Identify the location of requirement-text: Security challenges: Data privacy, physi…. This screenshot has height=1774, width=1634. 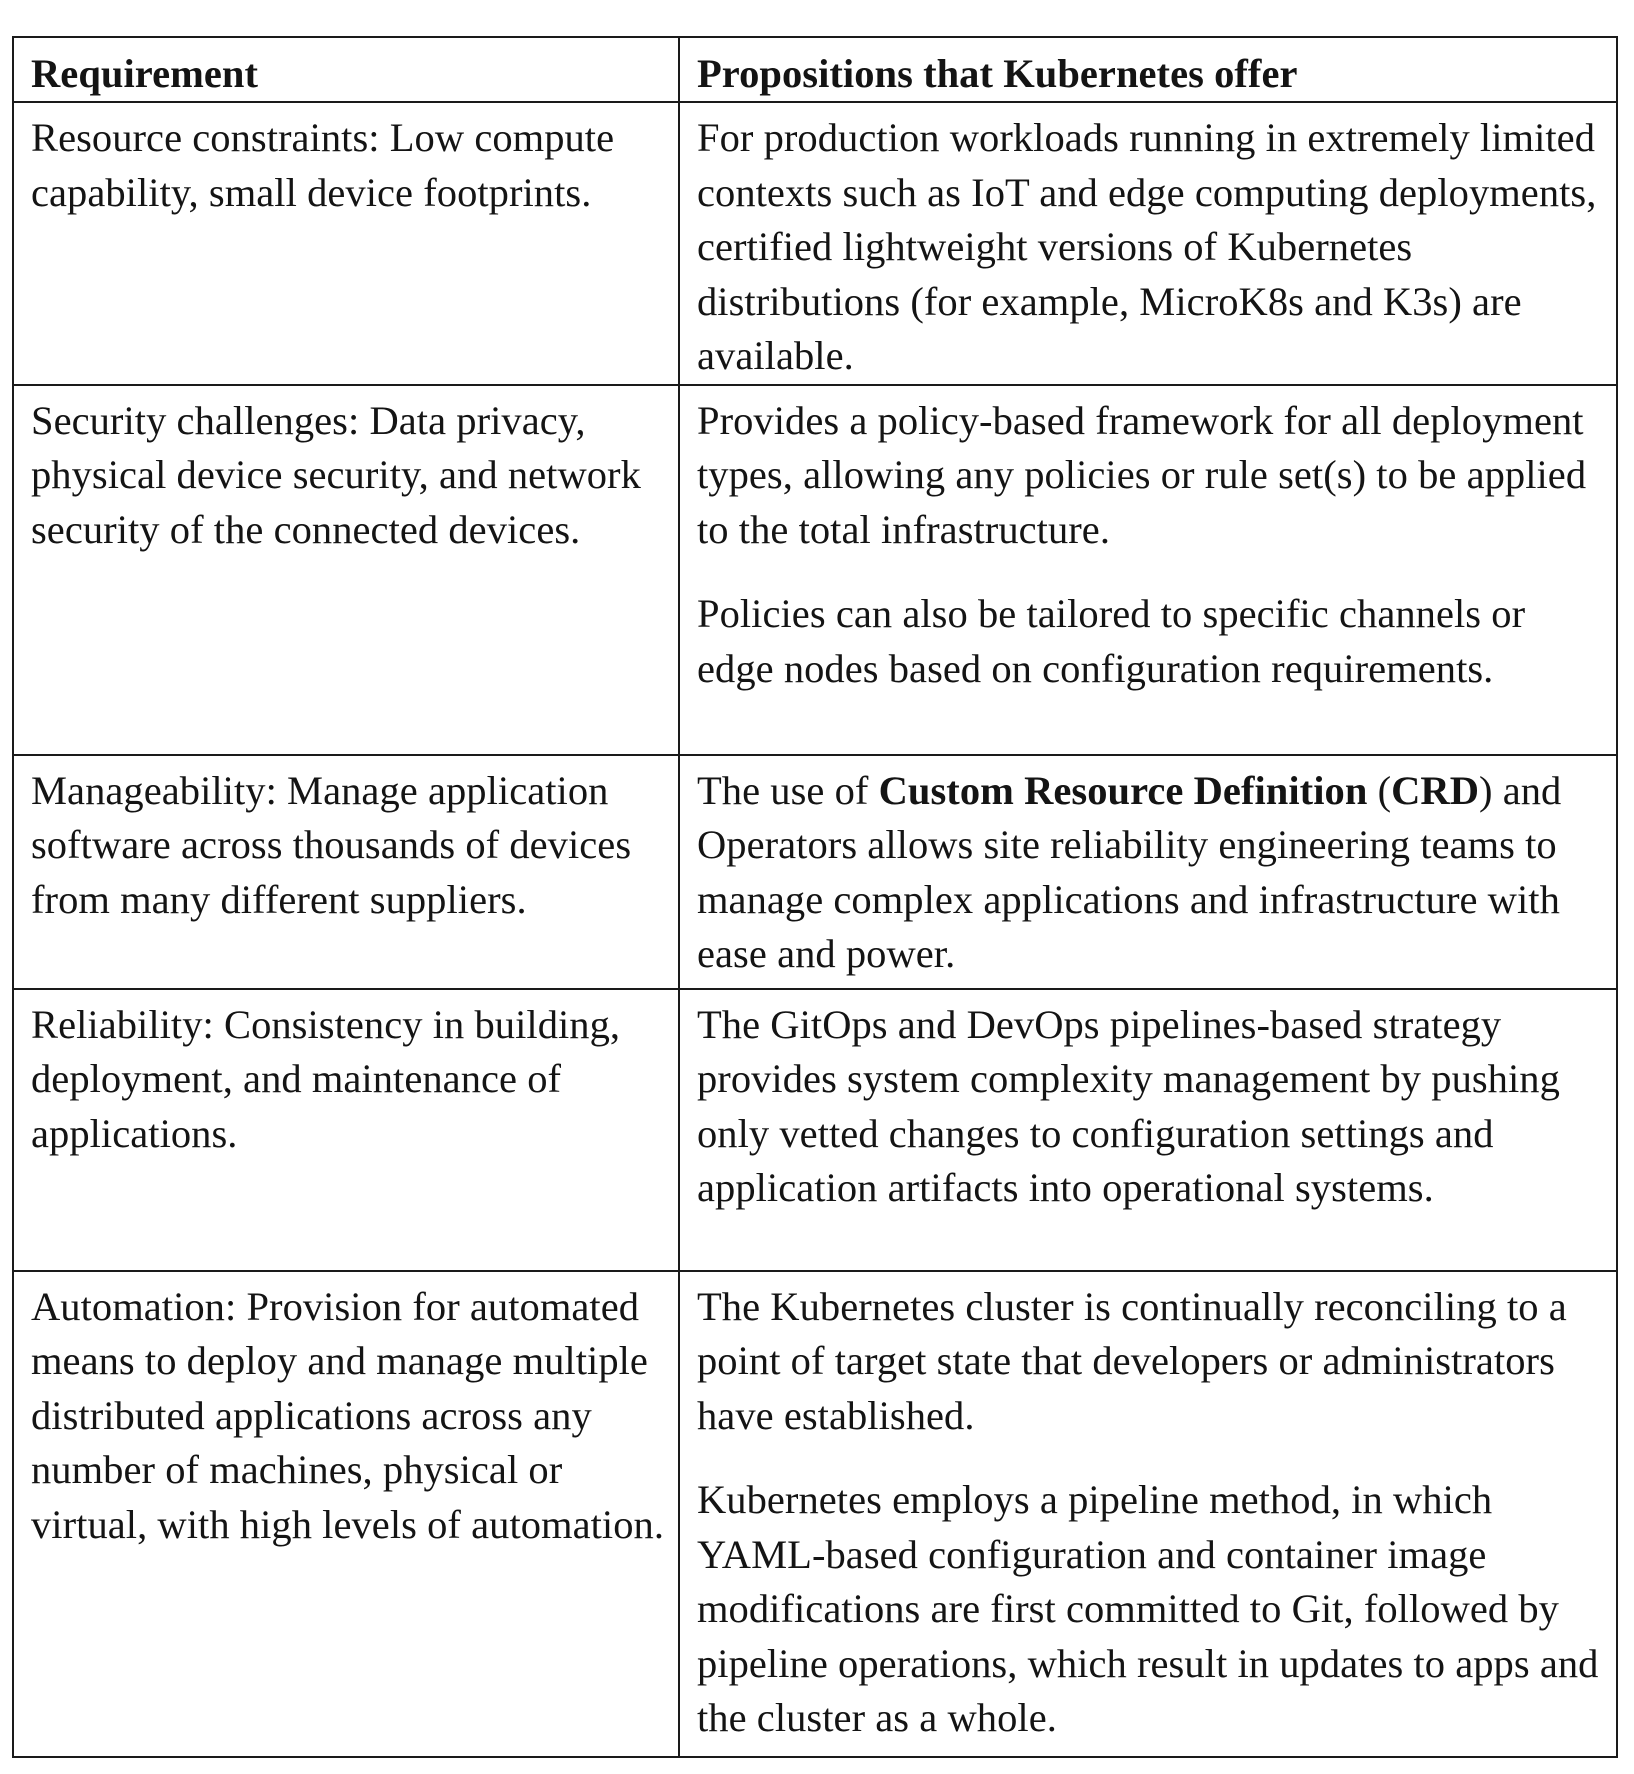
(336, 474).